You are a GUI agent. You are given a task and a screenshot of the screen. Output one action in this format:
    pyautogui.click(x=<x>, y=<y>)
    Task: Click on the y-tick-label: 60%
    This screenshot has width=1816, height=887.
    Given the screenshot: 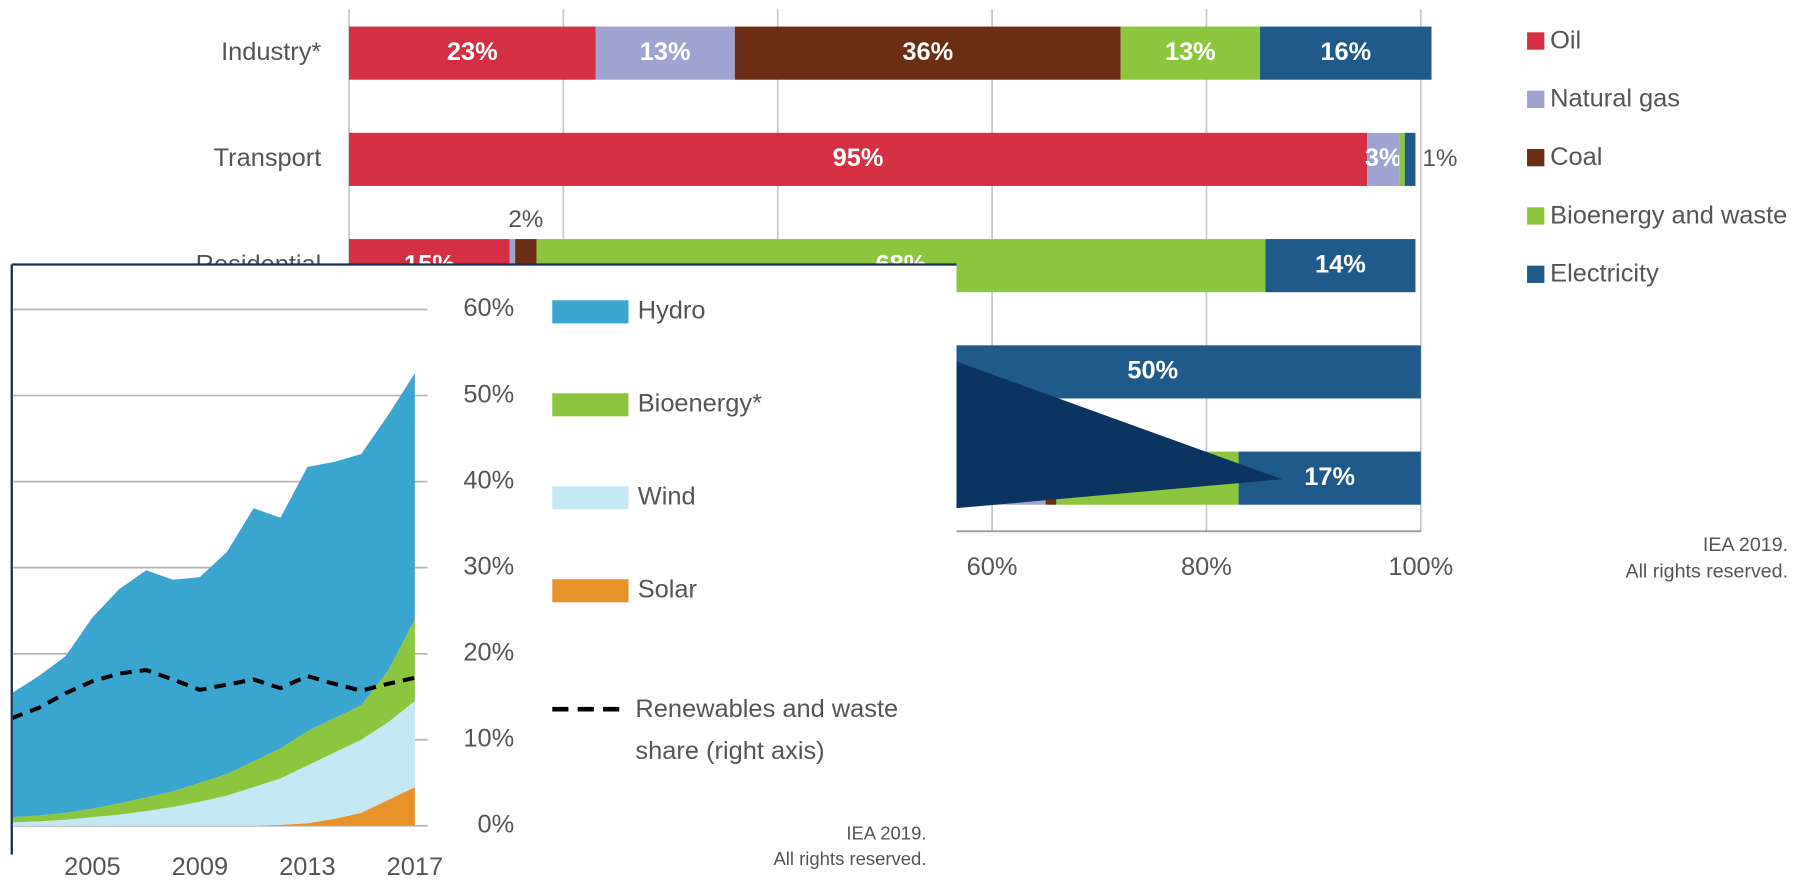 What is the action you would take?
    pyautogui.click(x=488, y=308)
    